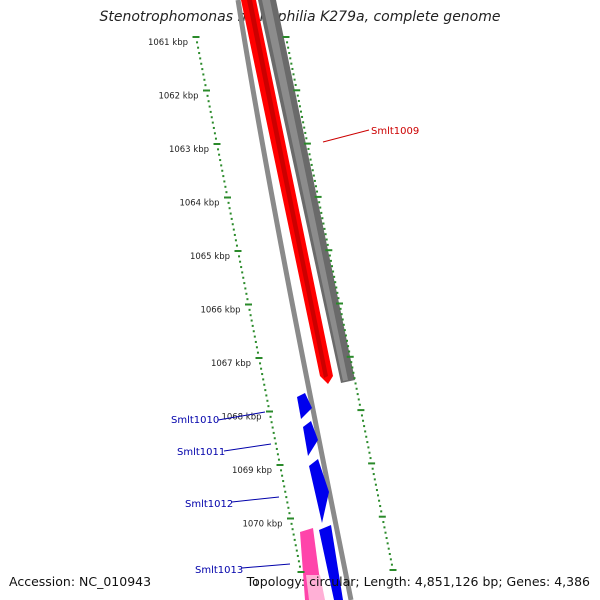  What do you see at coordinates (395, 131) in the screenshot?
I see `gene-label-smlt1009: Smlt1009` at bounding box center [395, 131].